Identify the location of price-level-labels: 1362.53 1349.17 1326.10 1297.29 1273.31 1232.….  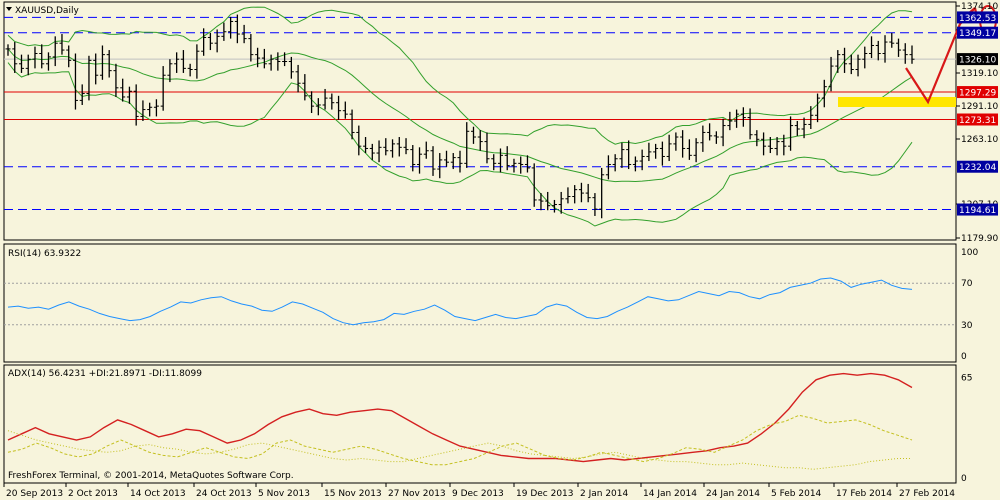
(977, 113).